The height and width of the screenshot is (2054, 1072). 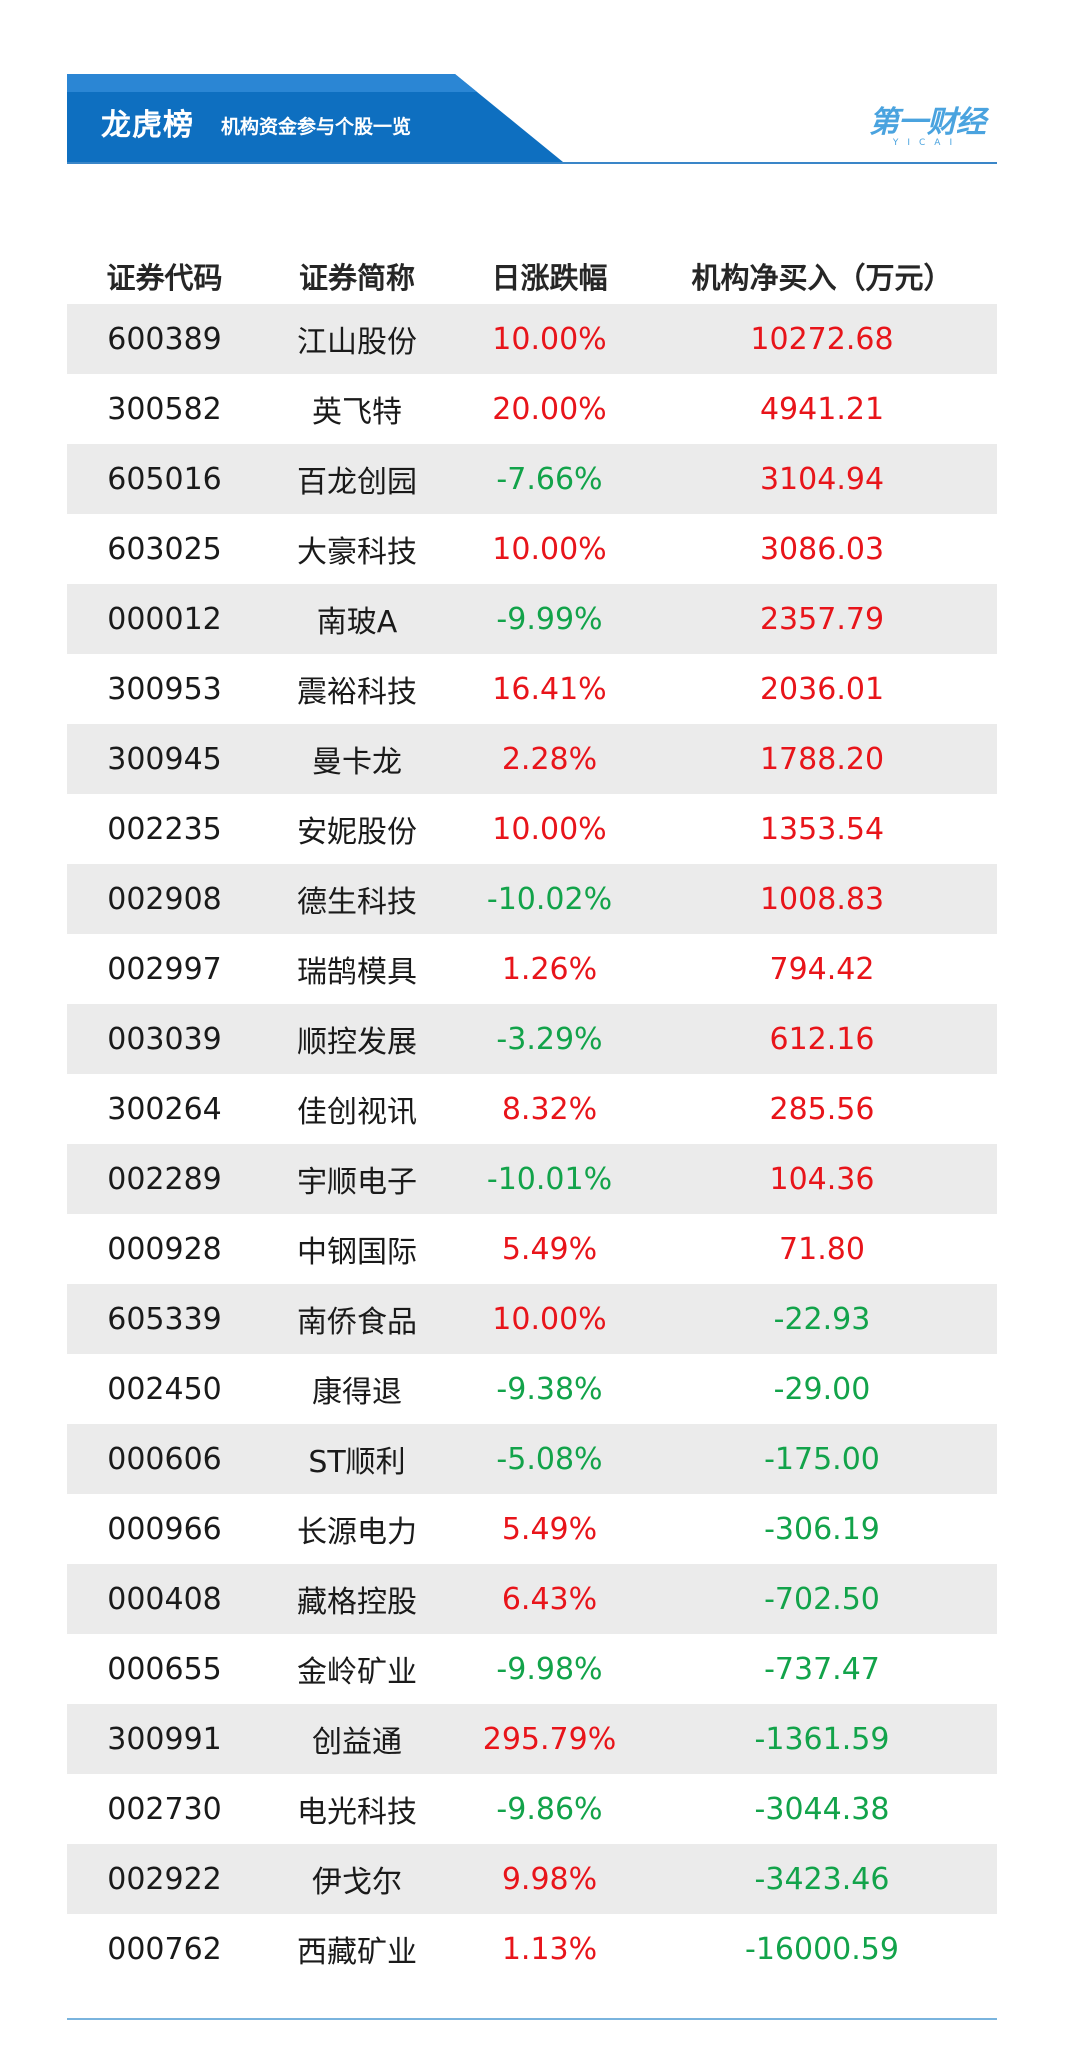 I want to click on yicai-logo: 第一财经 YICAI, so click(x=927, y=127).